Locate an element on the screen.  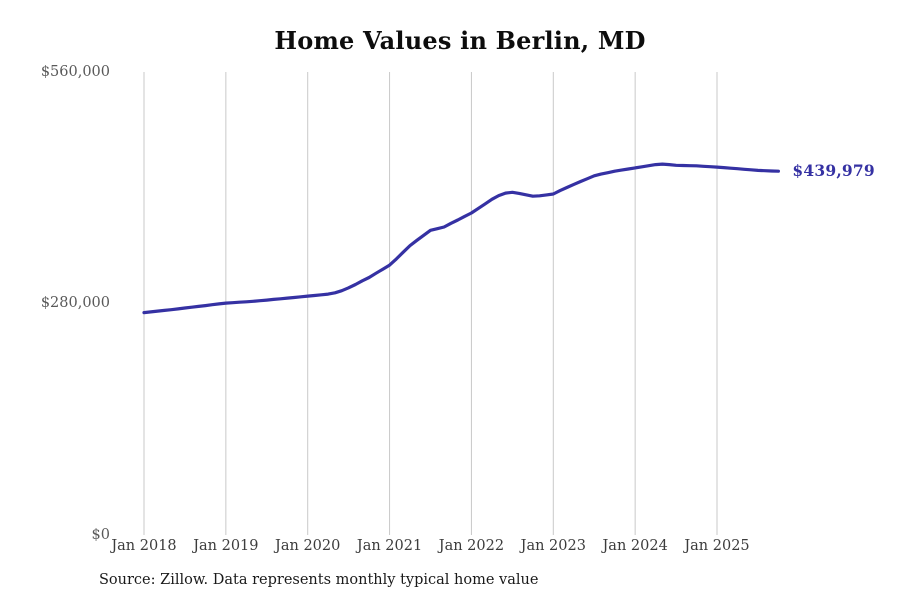
y-axis-label-0: $0 is located at coordinates (100, 535).